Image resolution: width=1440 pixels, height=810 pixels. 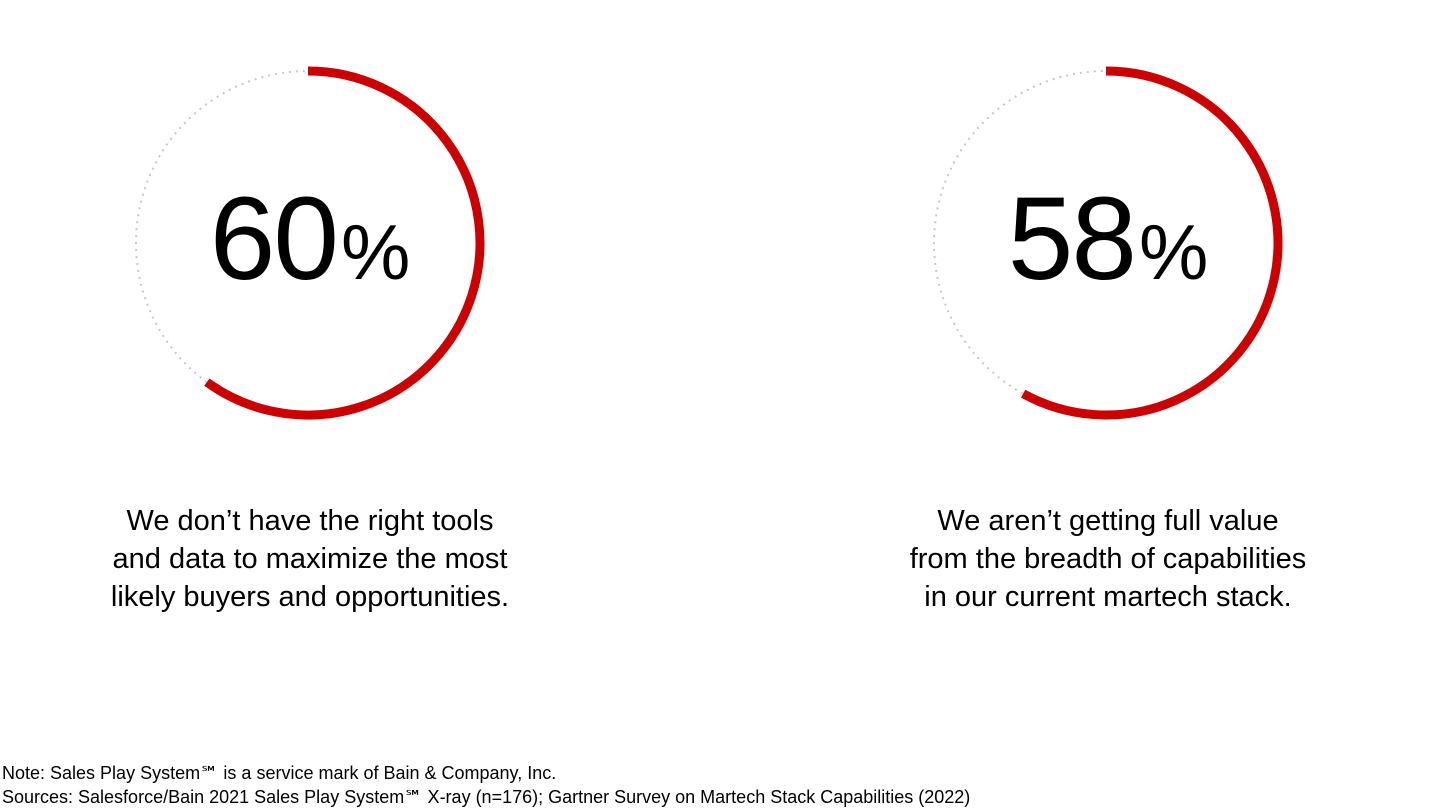 I want to click on stat-number: 60, so click(x=274, y=239).